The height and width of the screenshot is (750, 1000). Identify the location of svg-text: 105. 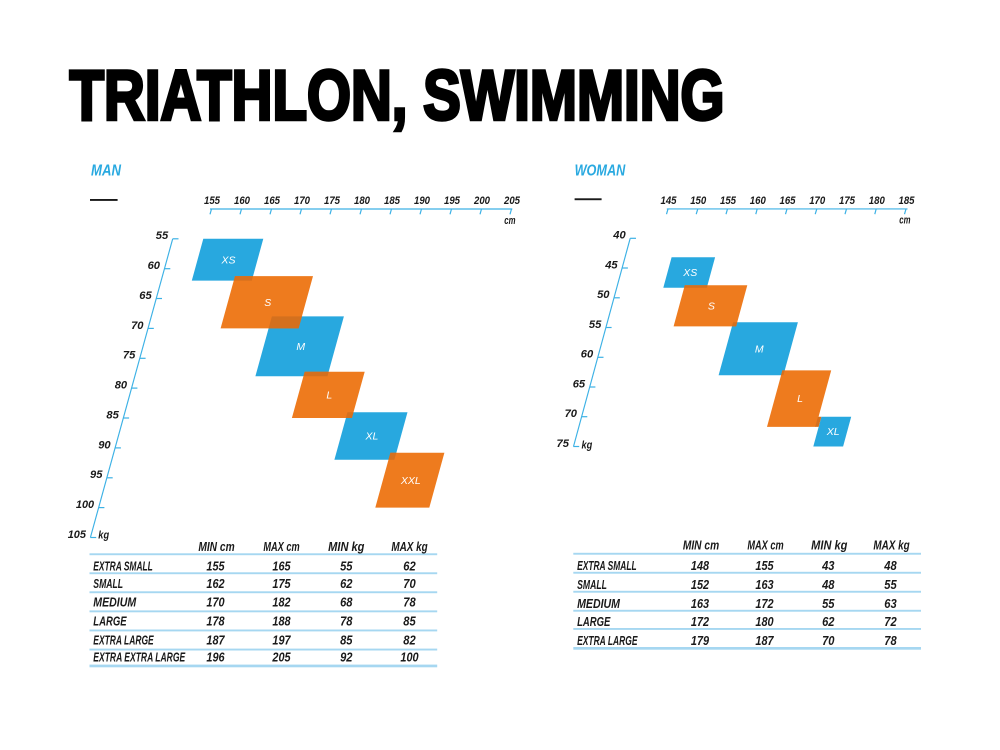
(77, 535).